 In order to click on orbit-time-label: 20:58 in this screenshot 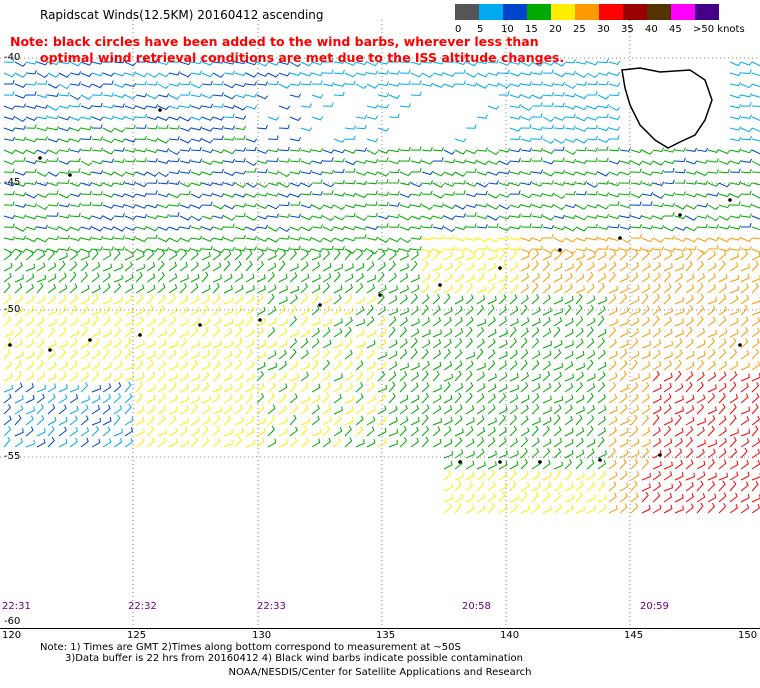, I will do `click(476, 606)`.